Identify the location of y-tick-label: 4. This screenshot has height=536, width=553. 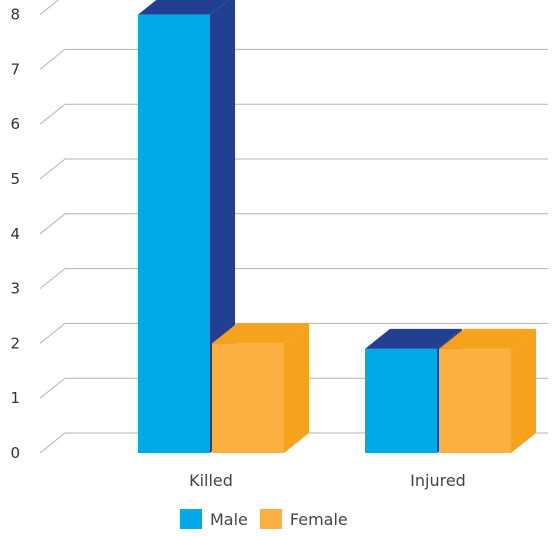
(15, 234).